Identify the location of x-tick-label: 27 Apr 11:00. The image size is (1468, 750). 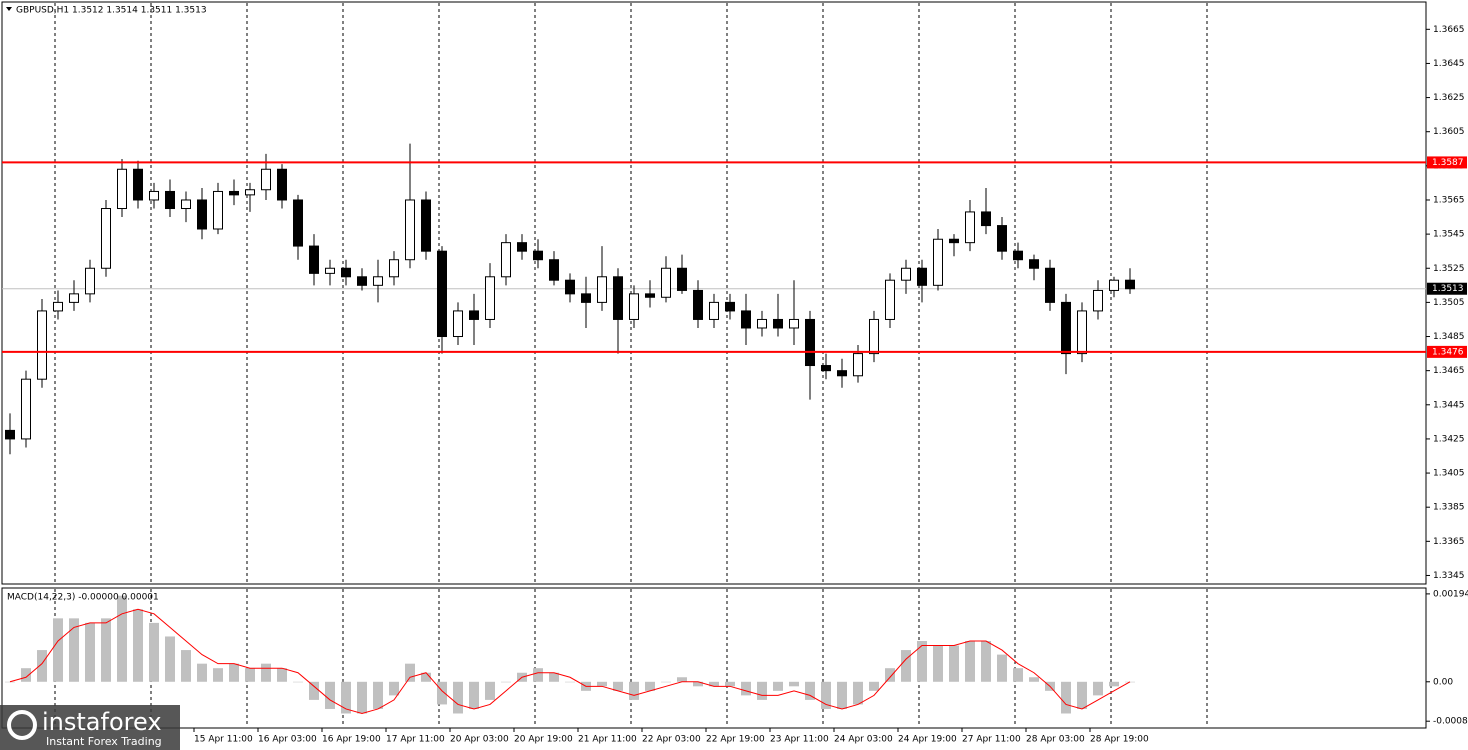
(991, 740).